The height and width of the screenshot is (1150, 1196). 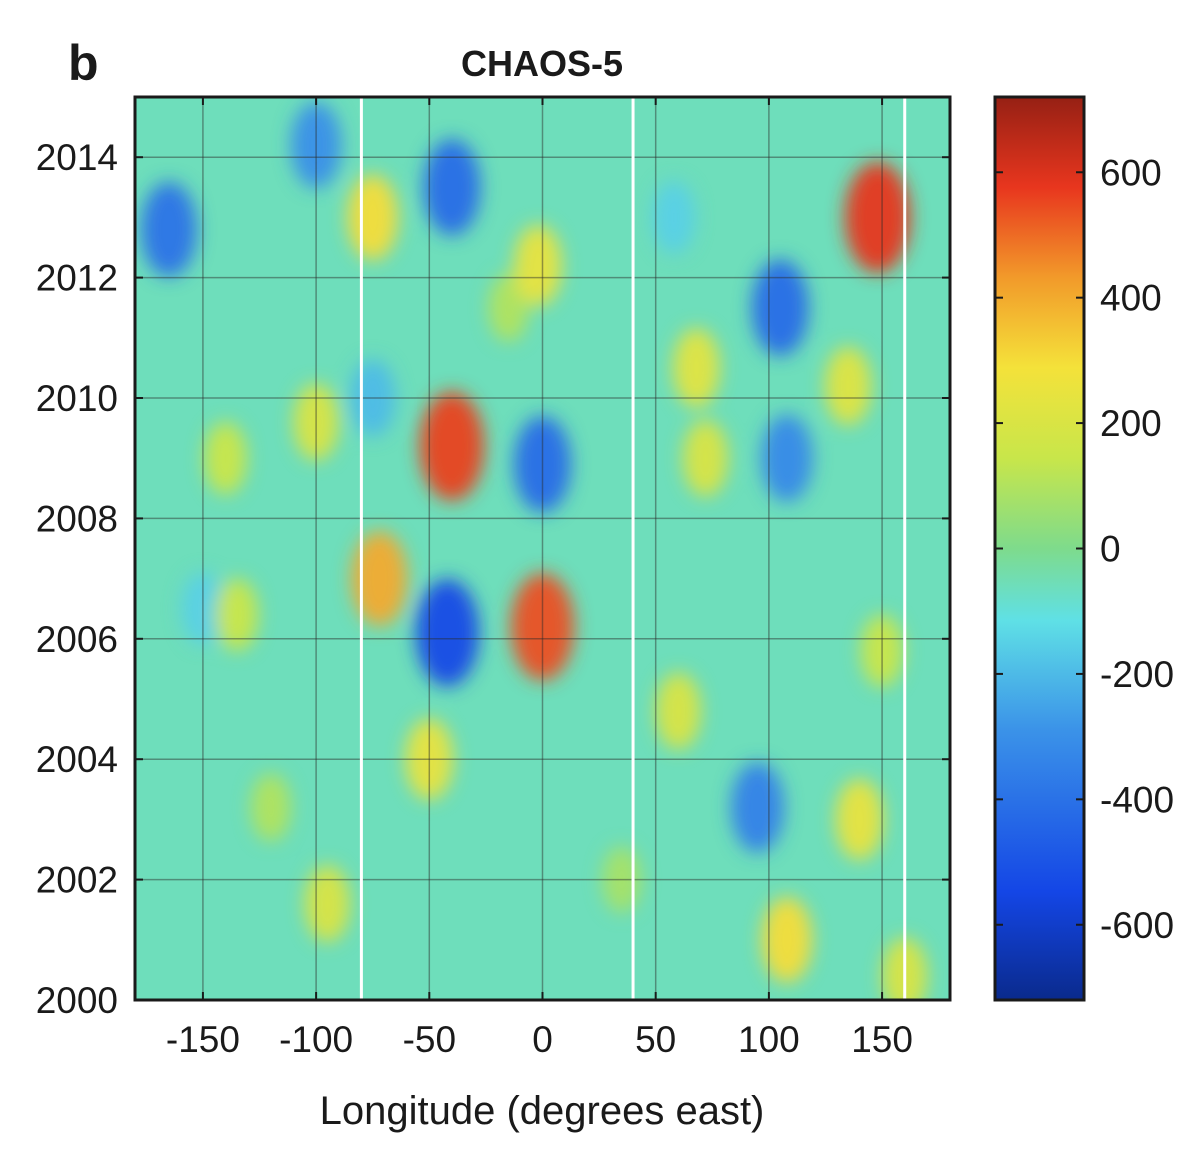 I want to click on colorbar-tick-label: 600, so click(x=1131, y=172).